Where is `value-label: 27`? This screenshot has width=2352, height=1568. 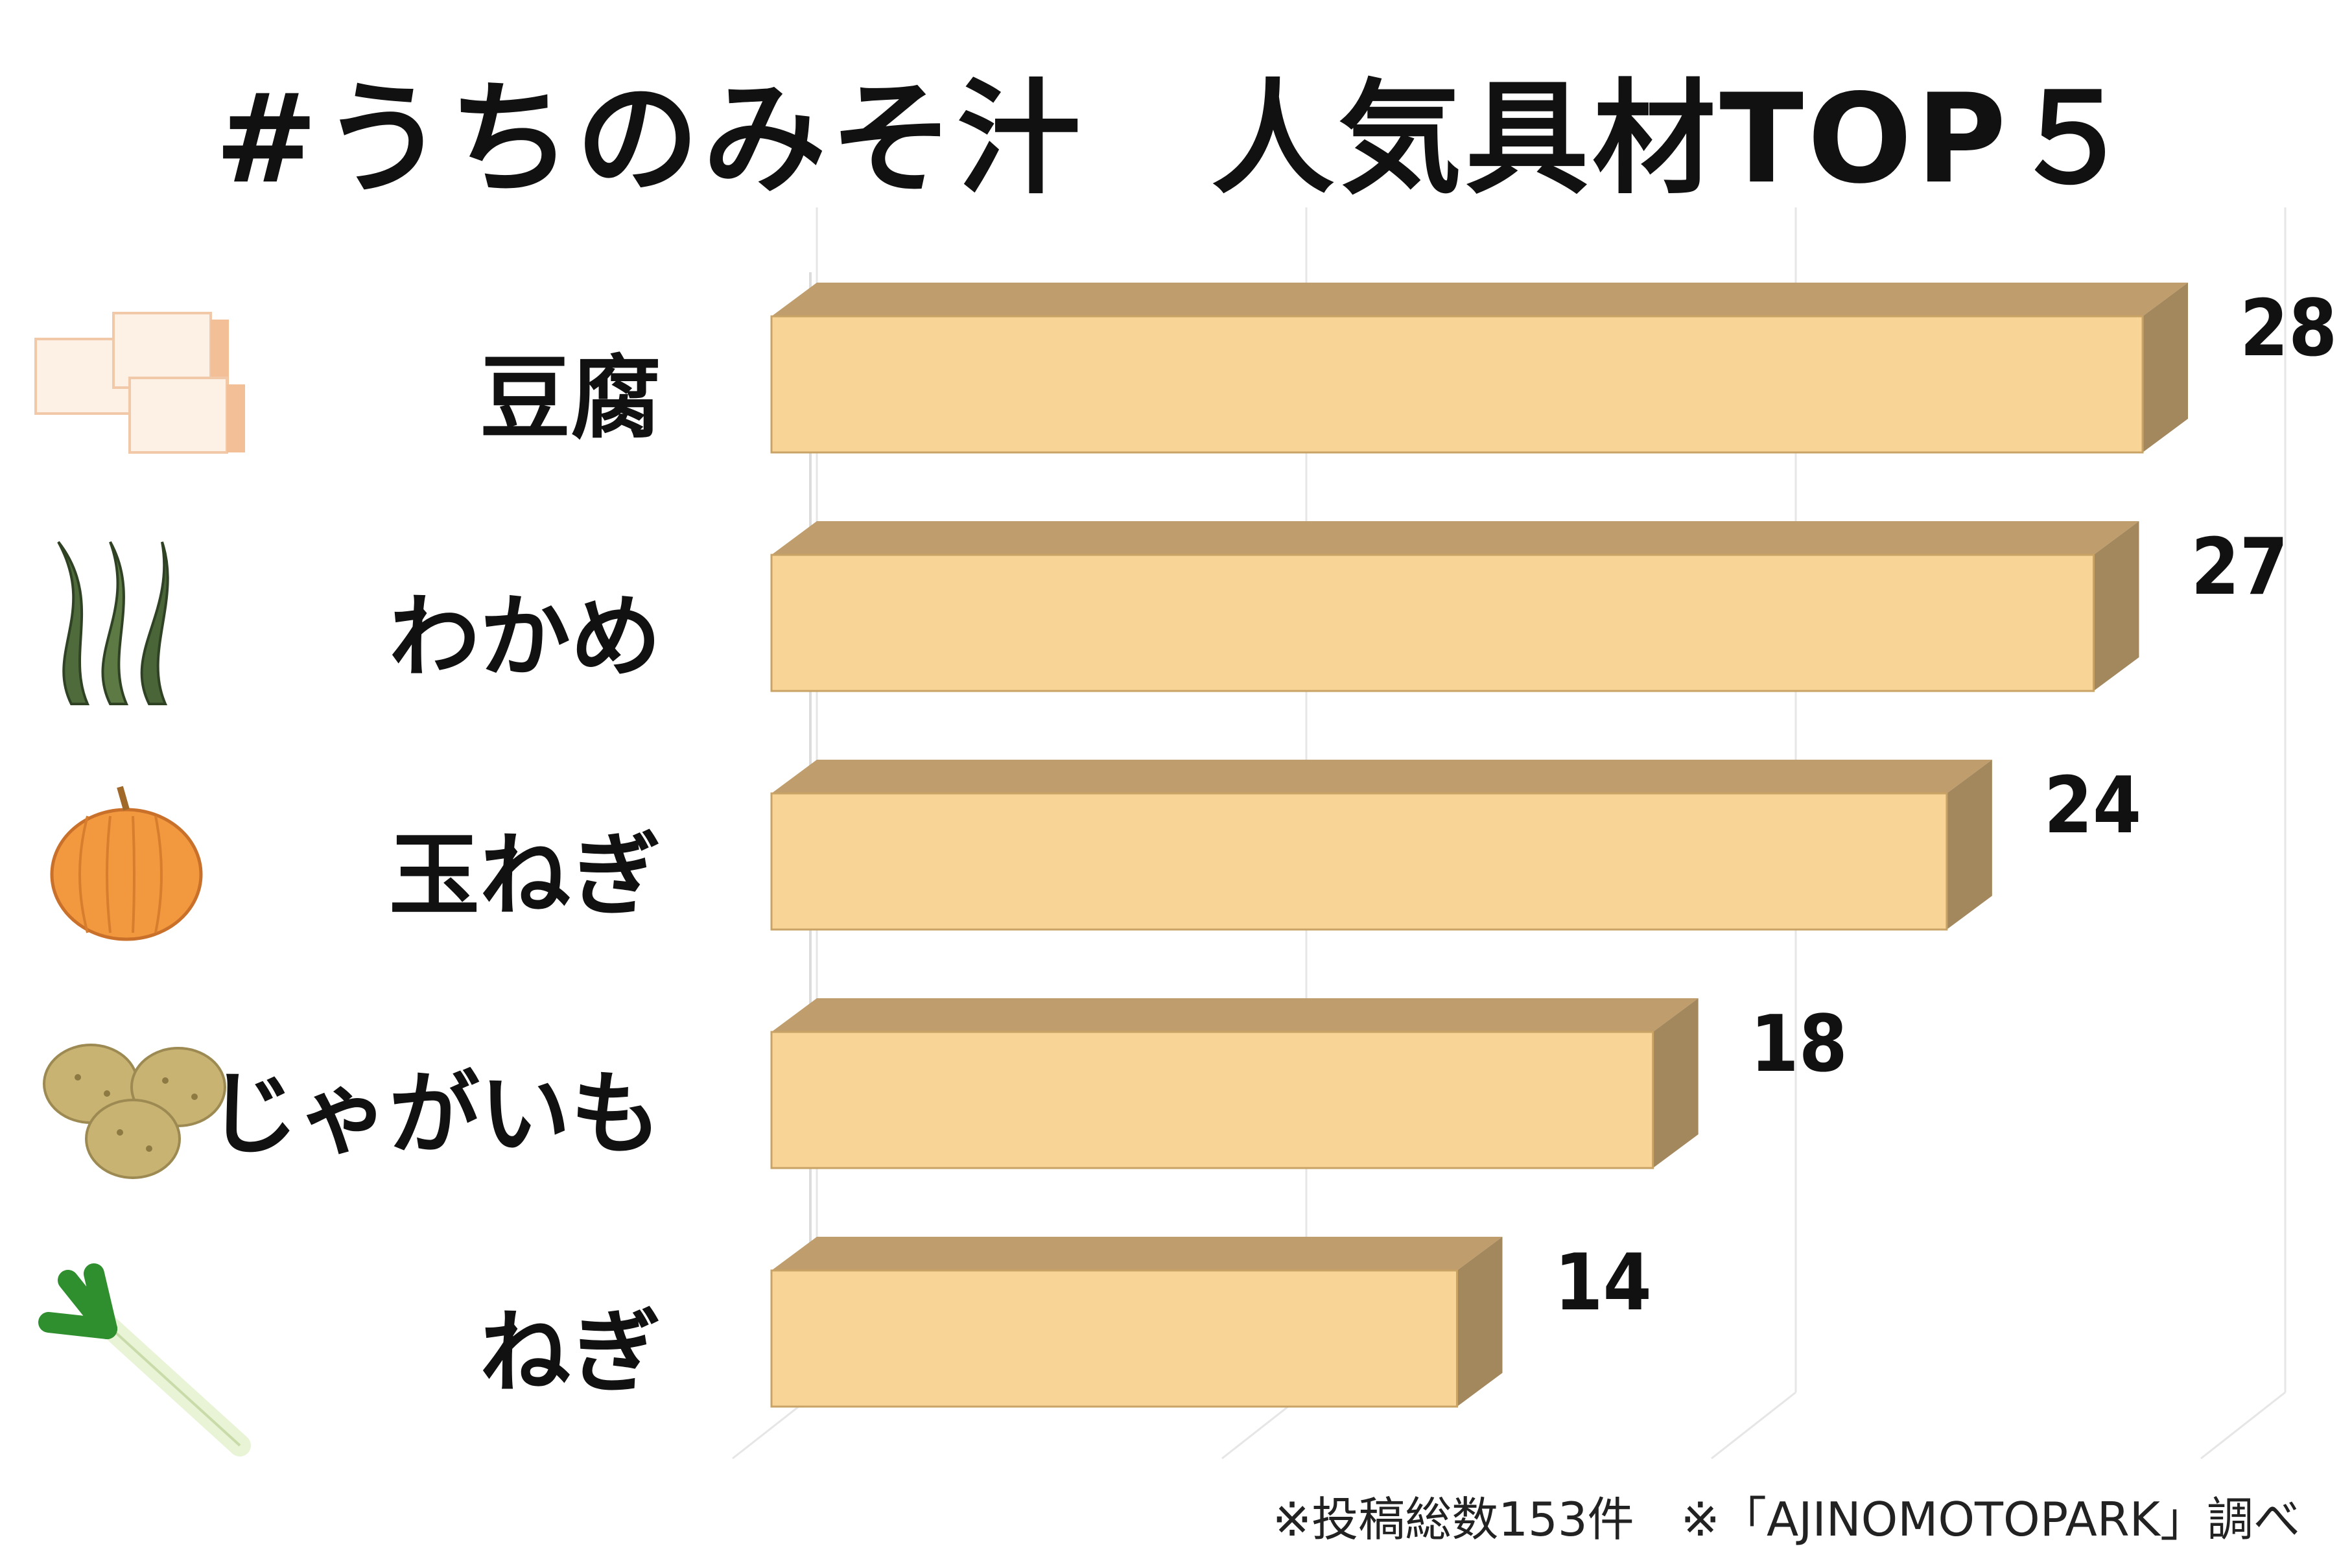 value-label: 27 is located at coordinates (2239, 568).